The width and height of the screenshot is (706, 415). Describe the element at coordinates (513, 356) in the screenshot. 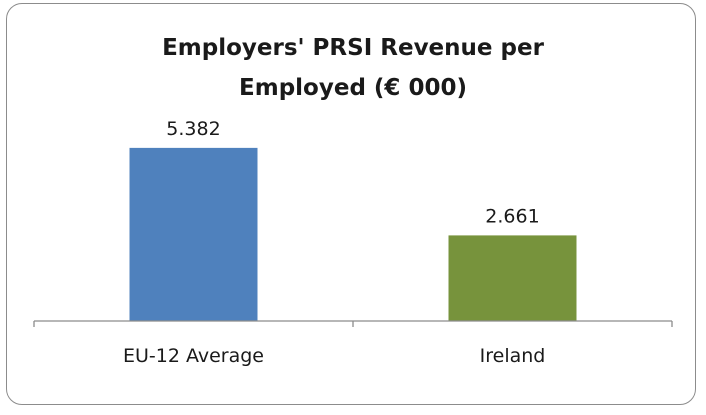

I see `x-tick-label-ireland: Ireland` at that location.